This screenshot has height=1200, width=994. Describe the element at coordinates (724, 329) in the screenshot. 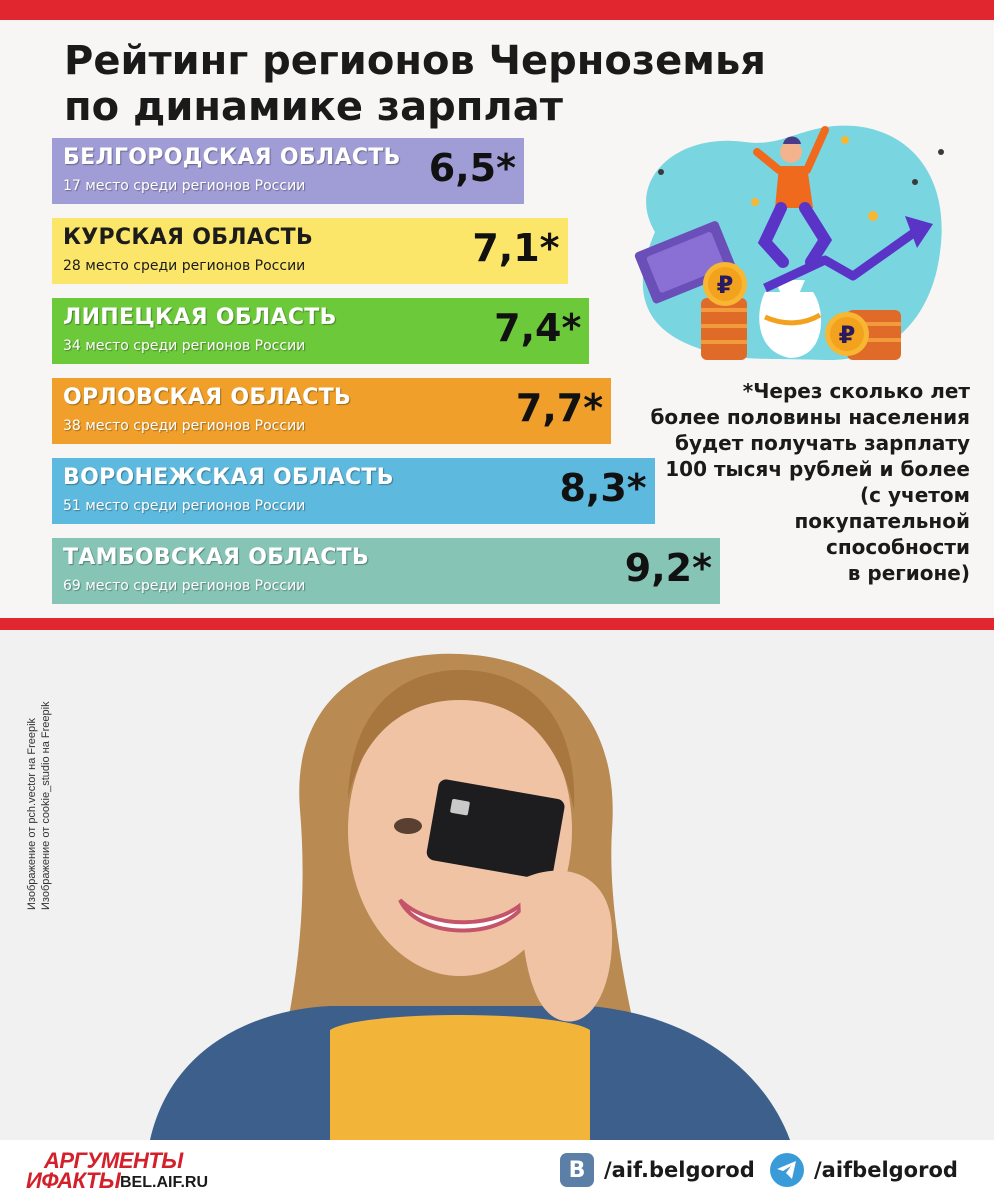

I see `coin-stack-left` at that location.